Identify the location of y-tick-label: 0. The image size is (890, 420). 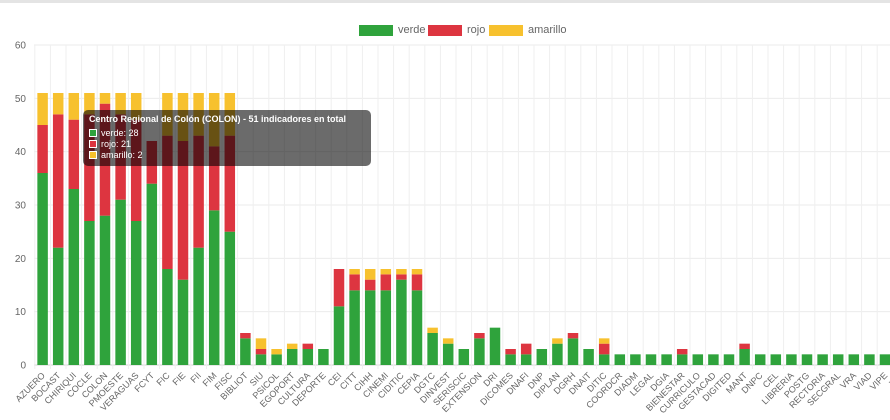
(23, 366).